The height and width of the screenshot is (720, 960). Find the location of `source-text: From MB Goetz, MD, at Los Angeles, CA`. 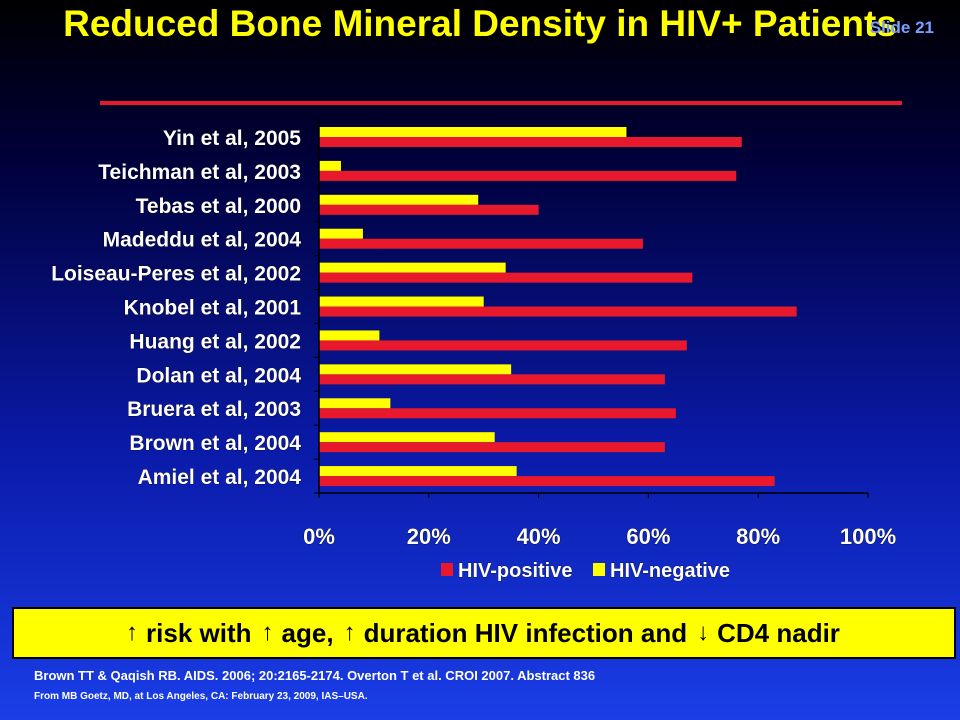

source-text: From MB Goetz, MD, at Los Angeles, CA is located at coordinates (201, 696).